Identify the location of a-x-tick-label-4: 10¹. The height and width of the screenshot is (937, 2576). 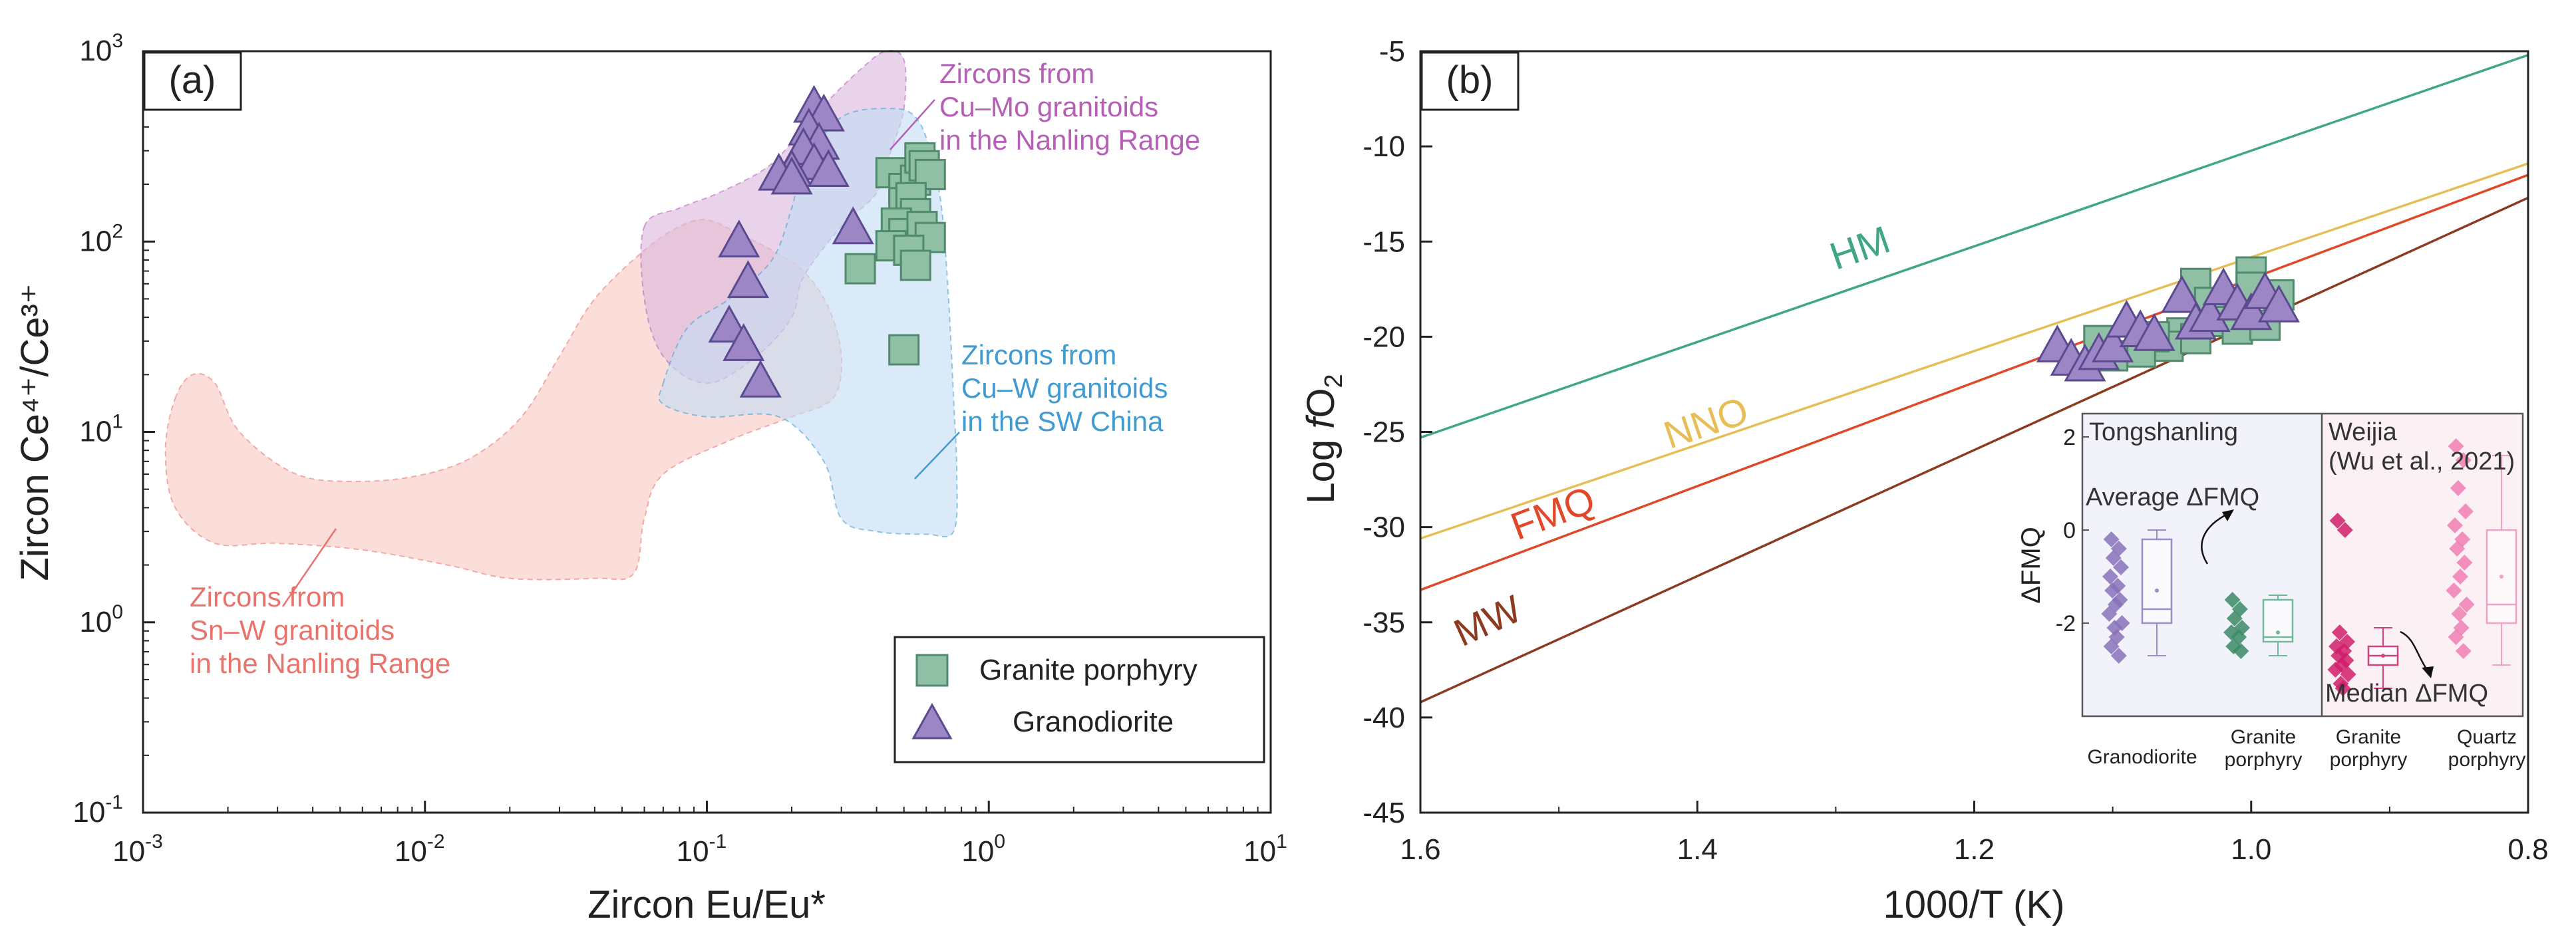
(1265, 849).